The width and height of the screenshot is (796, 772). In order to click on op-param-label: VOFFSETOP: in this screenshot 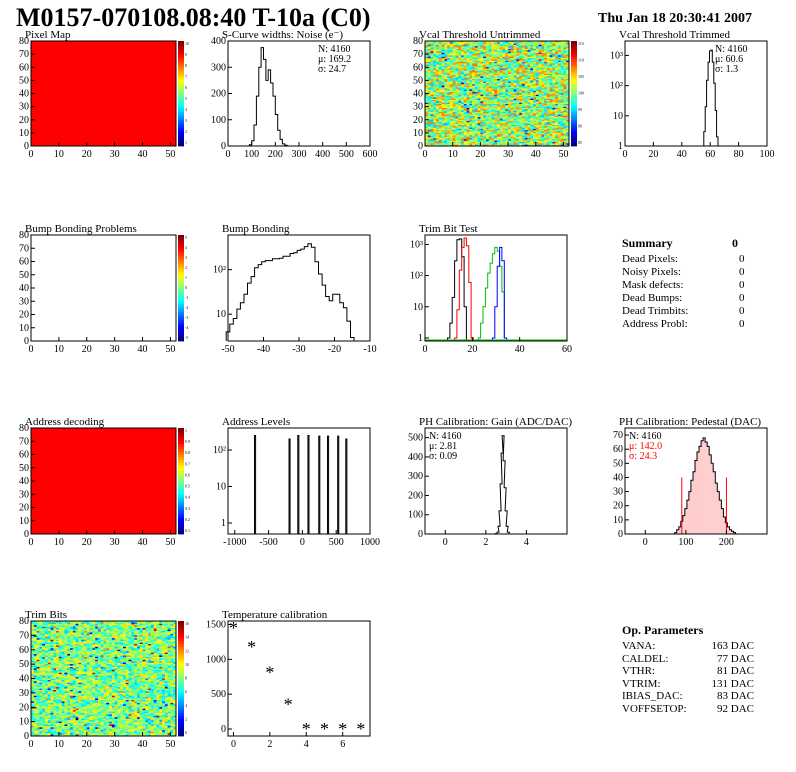, I will do `click(654, 708)`.